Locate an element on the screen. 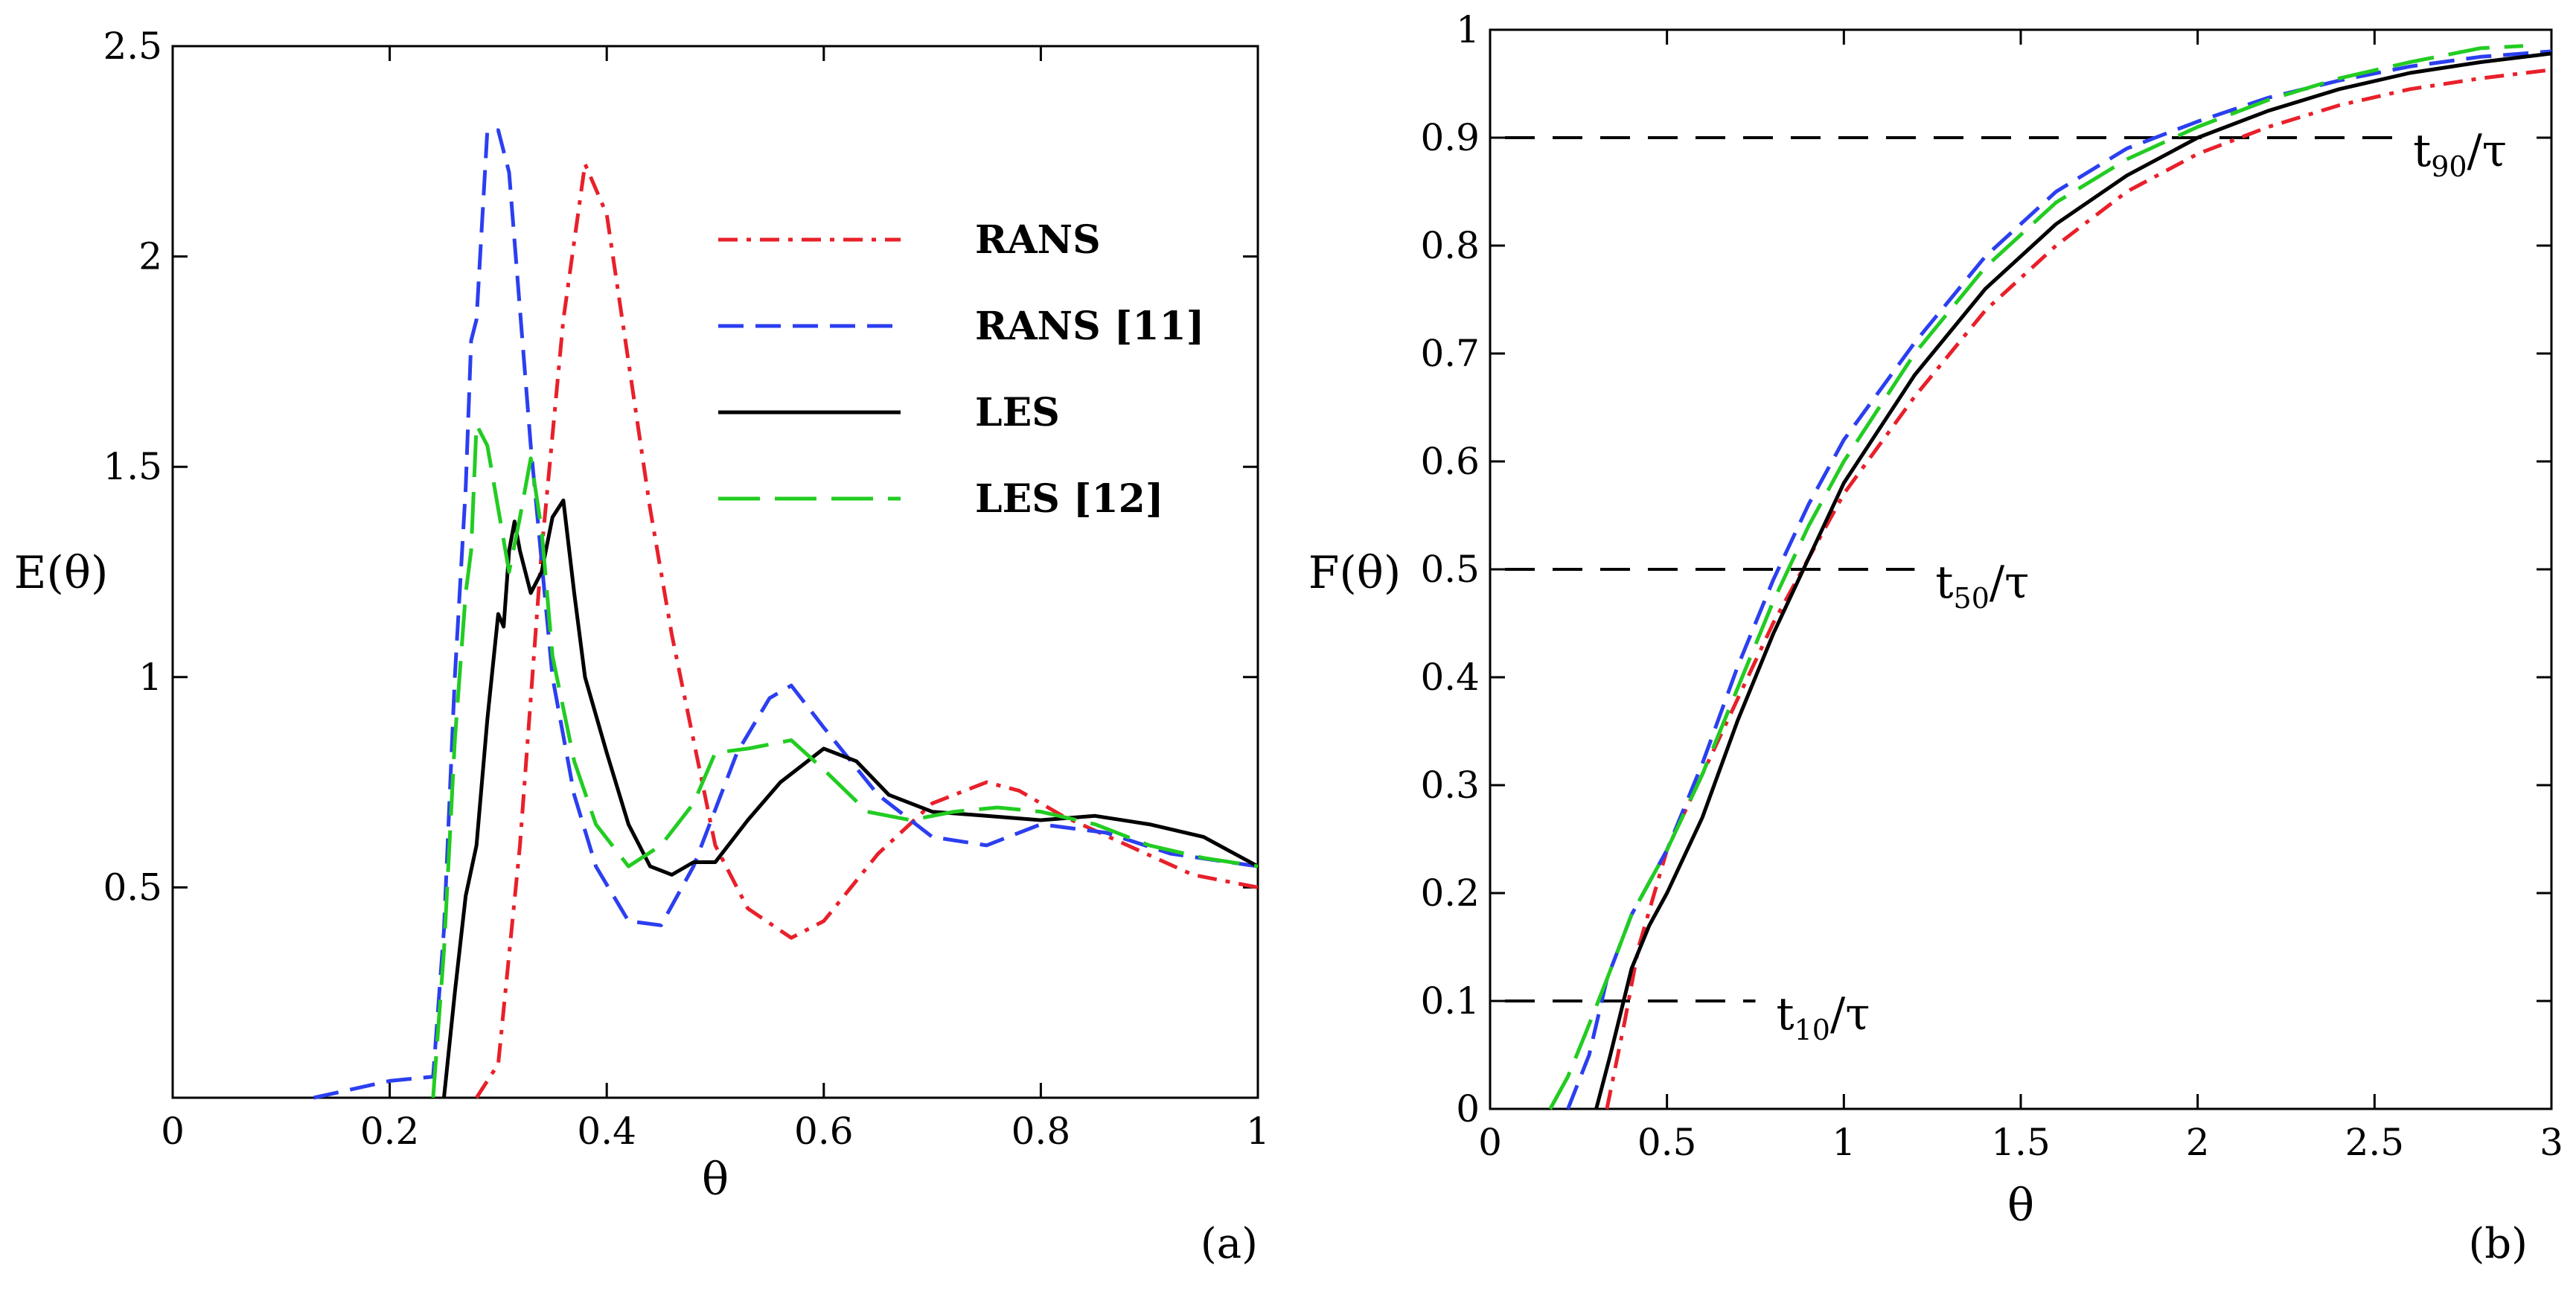 The height and width of the screenshot is (1289, 2576). panel-label: (a) is located at coordinates (1230, 1244).